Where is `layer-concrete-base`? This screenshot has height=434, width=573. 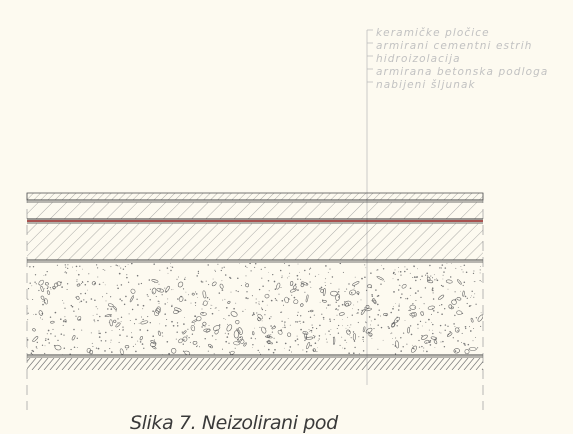 layer-concrete-base is located at coordinates (255, 243).